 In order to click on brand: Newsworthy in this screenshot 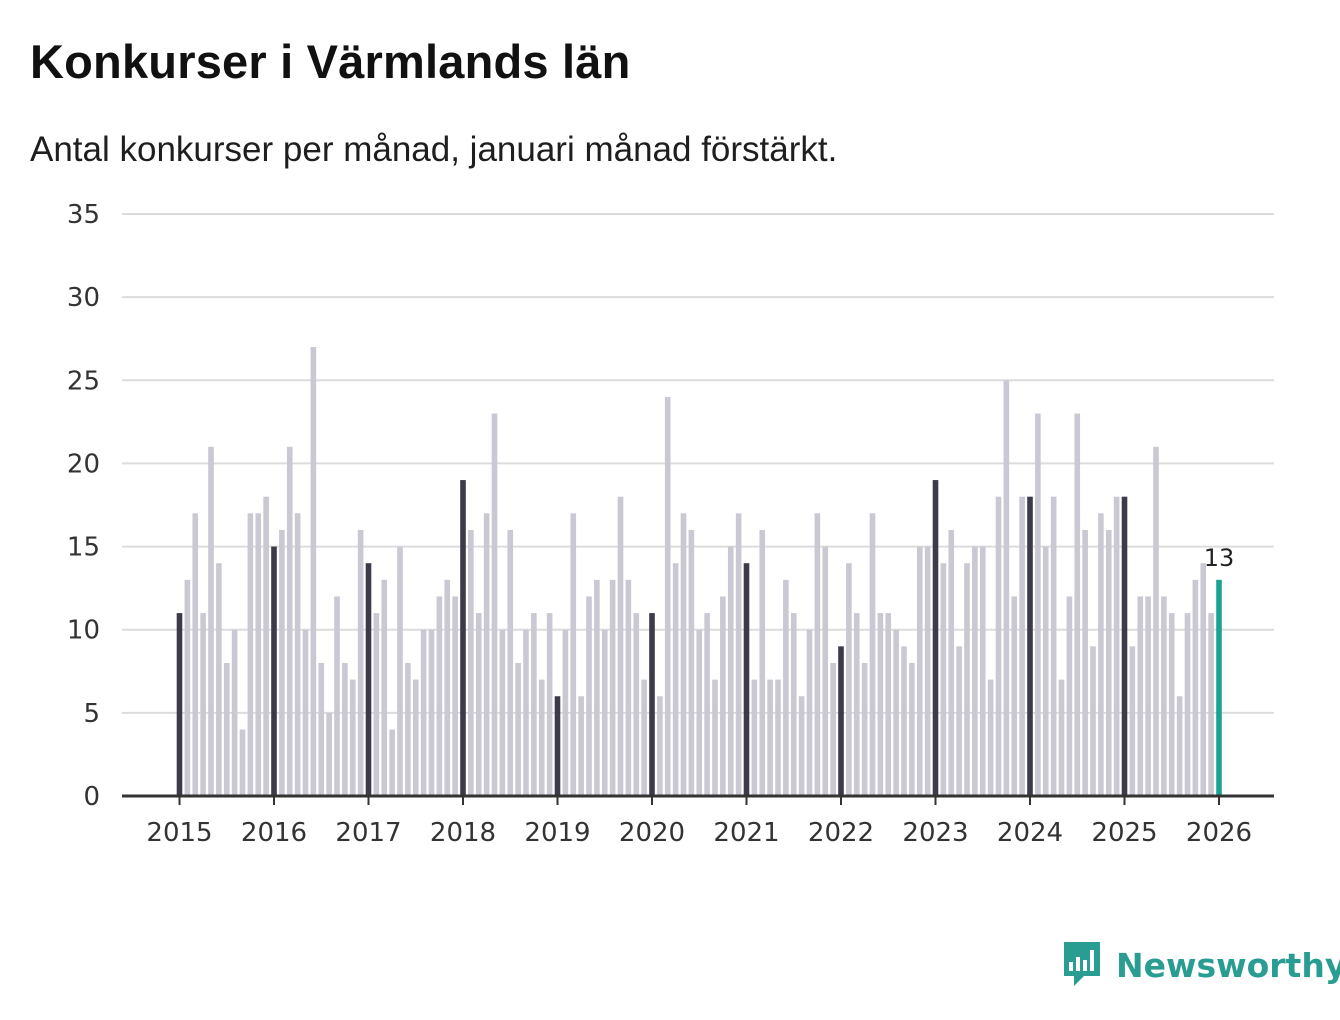, I will do `click(1201, 965)`.